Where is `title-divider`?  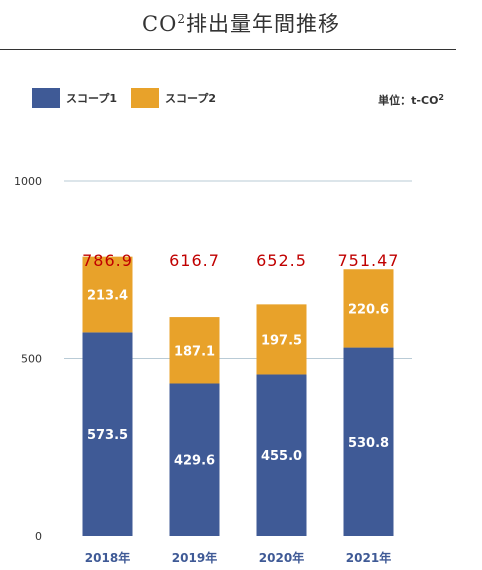 title-divider is located at coordinates (228, 49).